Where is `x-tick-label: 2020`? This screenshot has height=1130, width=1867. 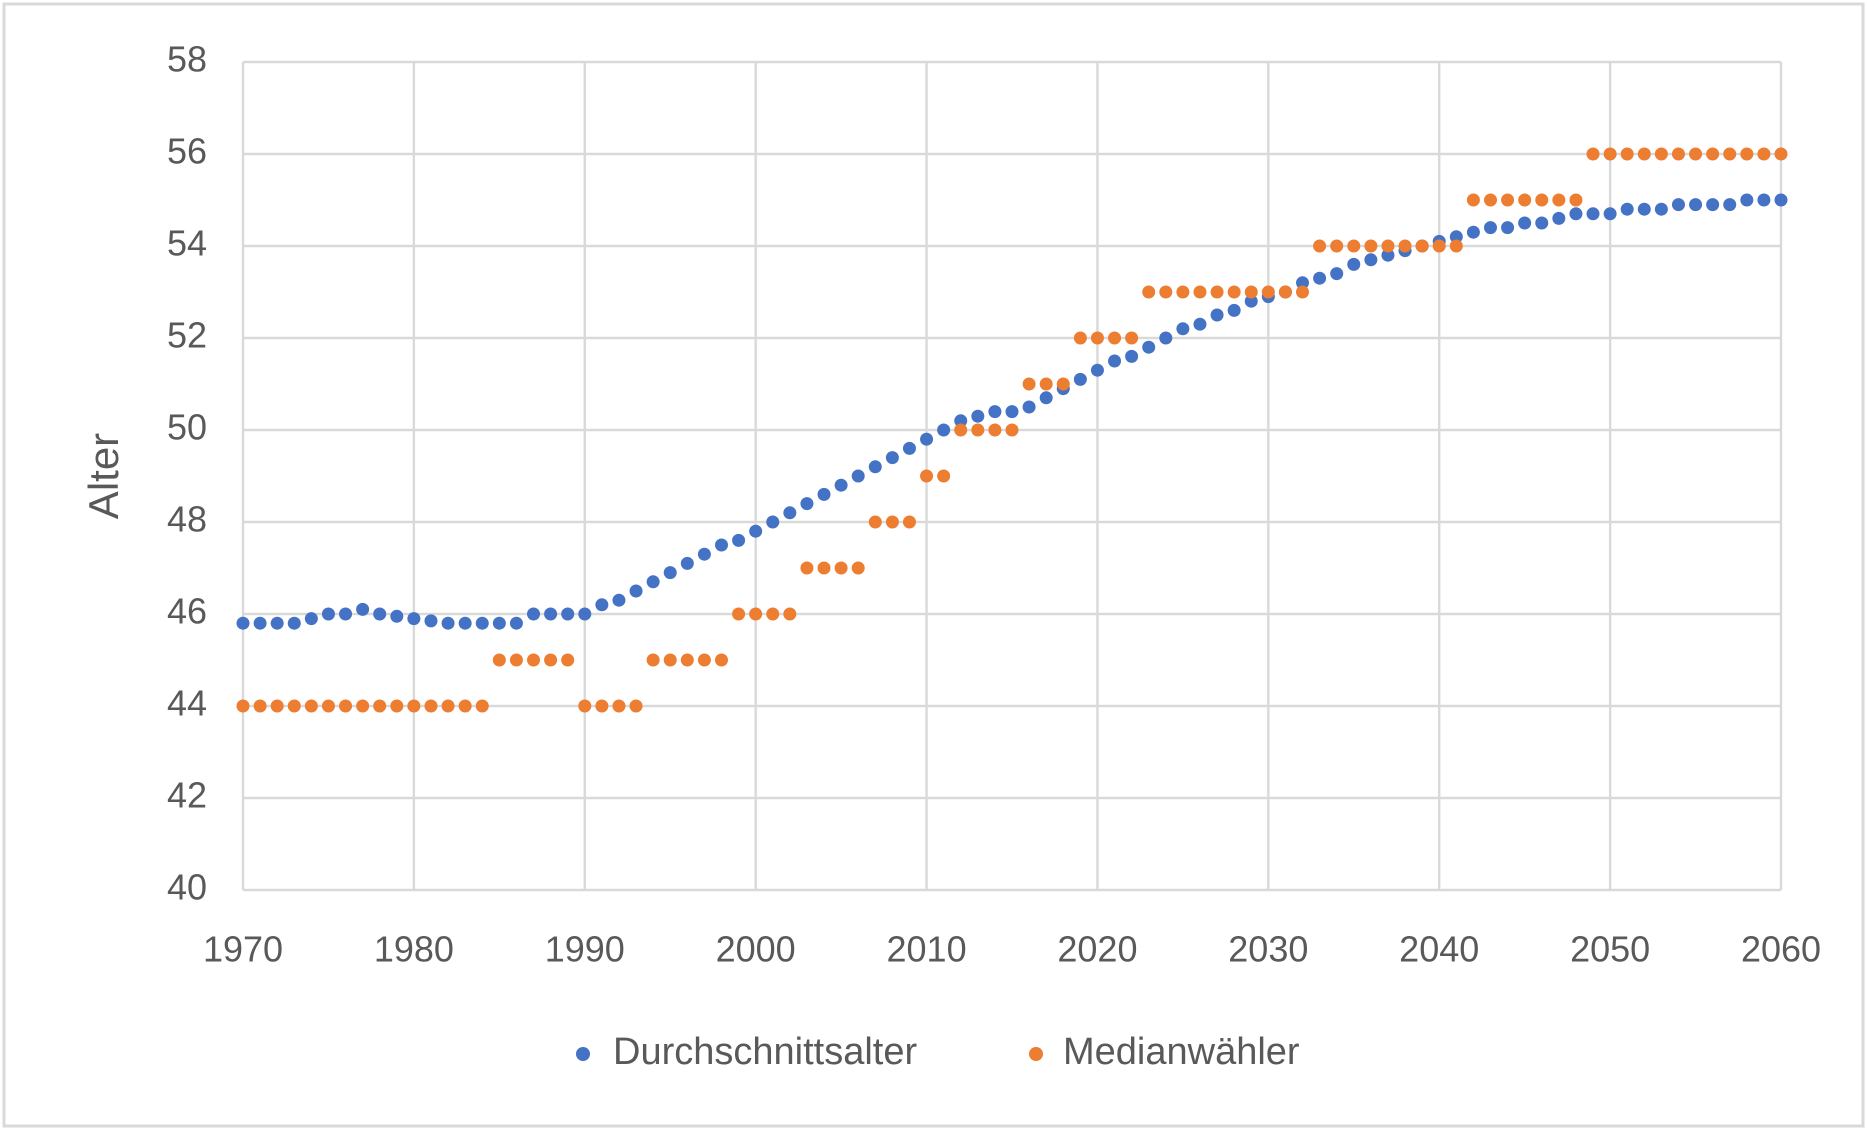 x-tick-label: 2020 is located at coordinates (1097, 949).